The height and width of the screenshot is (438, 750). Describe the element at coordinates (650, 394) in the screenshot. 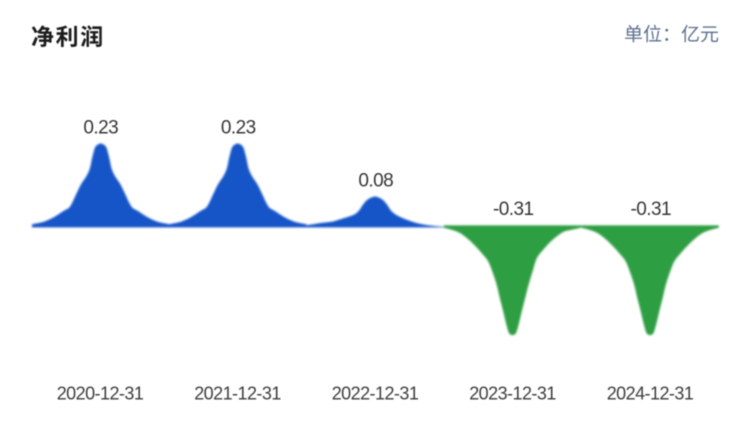

I see `svg-text: 2024-12-31` at that location.